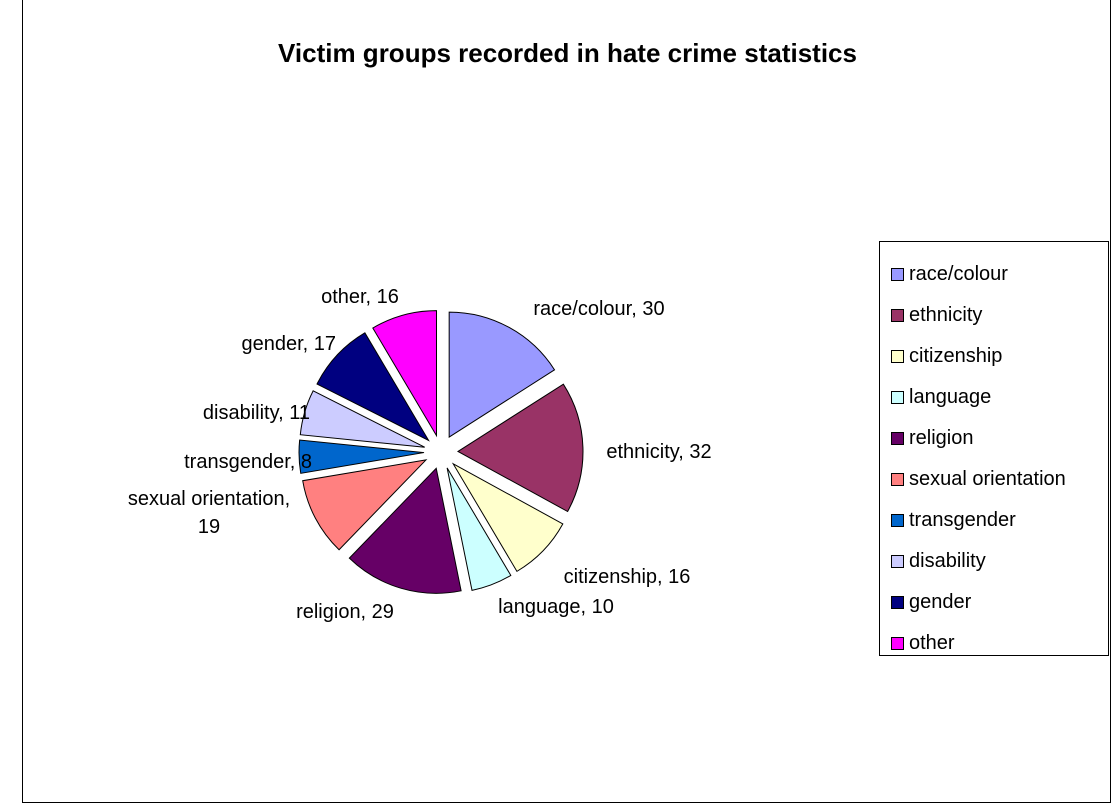  Describe the element at coordinates (956, 356) in the screenshot. I see `legend-label: citizenship` at that location.